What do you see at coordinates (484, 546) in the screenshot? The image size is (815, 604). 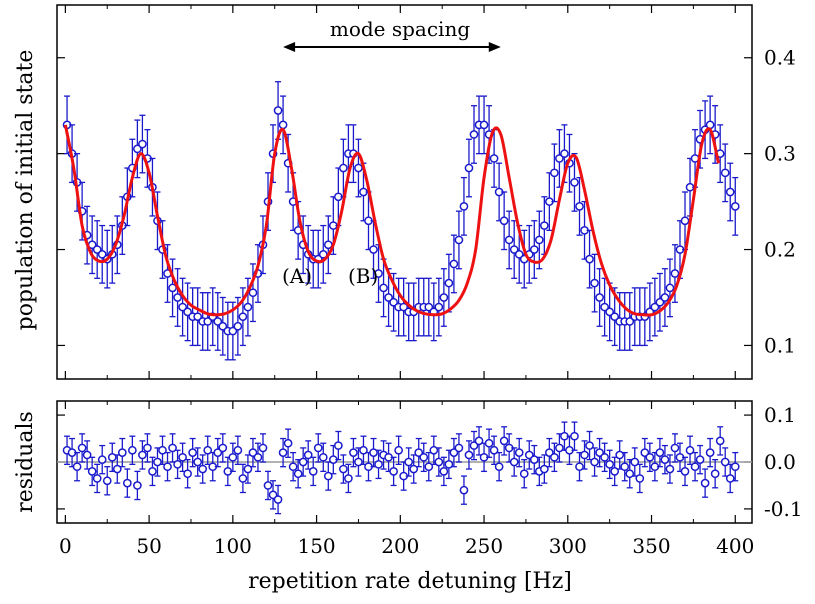 I see `x-tick-label: 250` at bounding box center [484, 546].